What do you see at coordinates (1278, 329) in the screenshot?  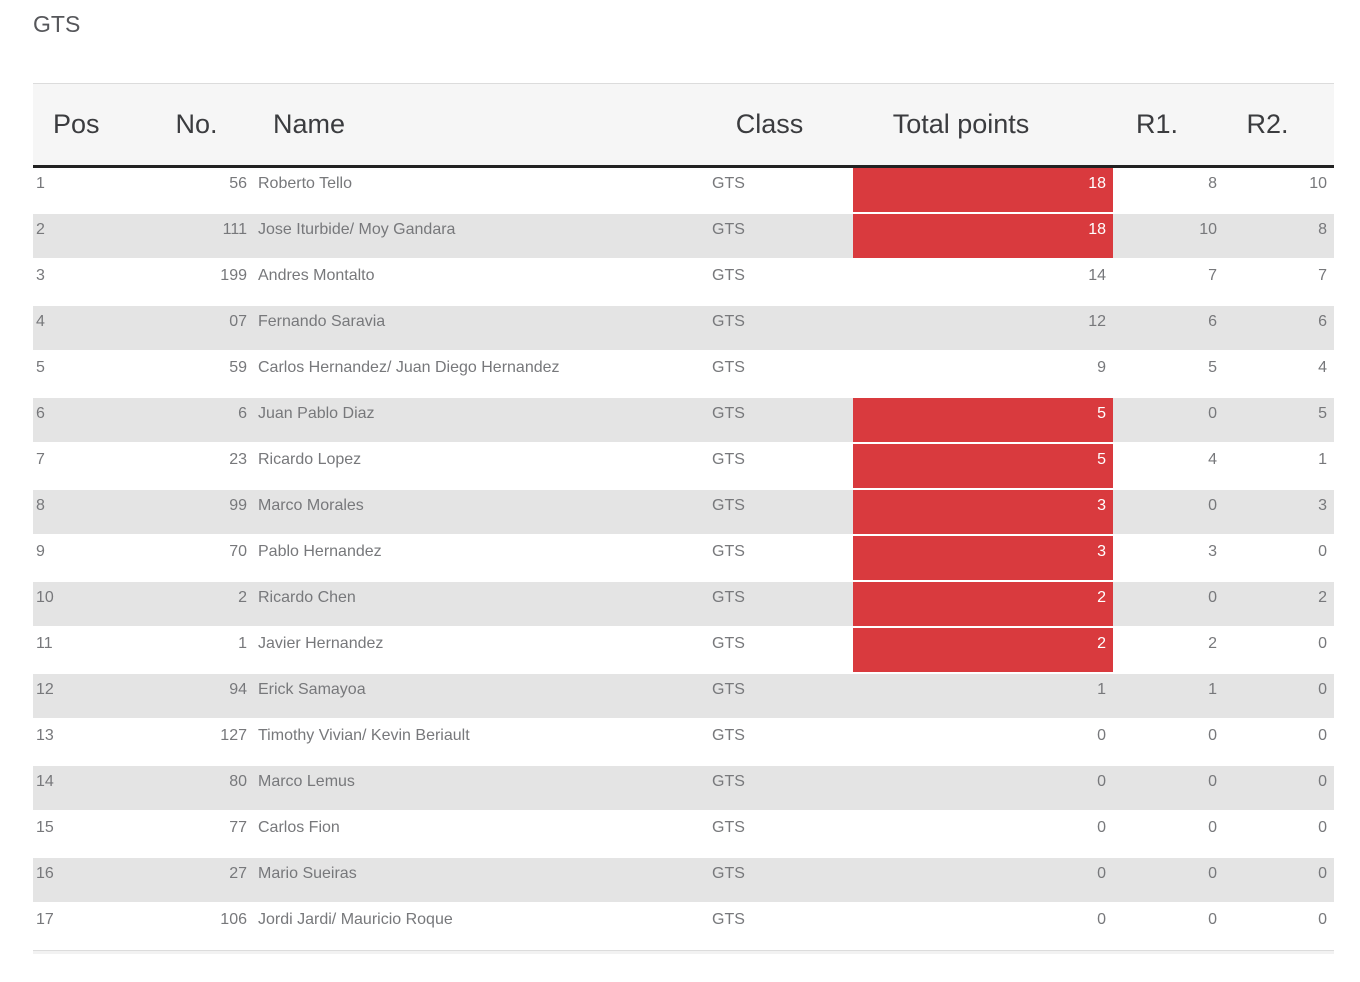 I see `cell-r2: 6` at bounding box center [1278, 329].